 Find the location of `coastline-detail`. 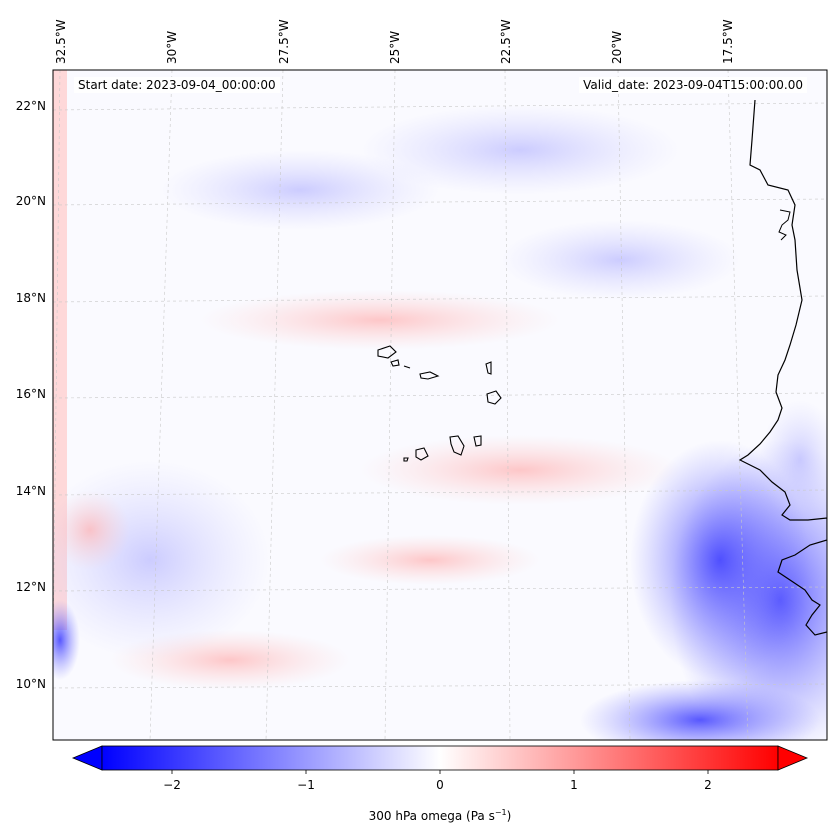

coastline-detail is located at coordinates (784, 225).